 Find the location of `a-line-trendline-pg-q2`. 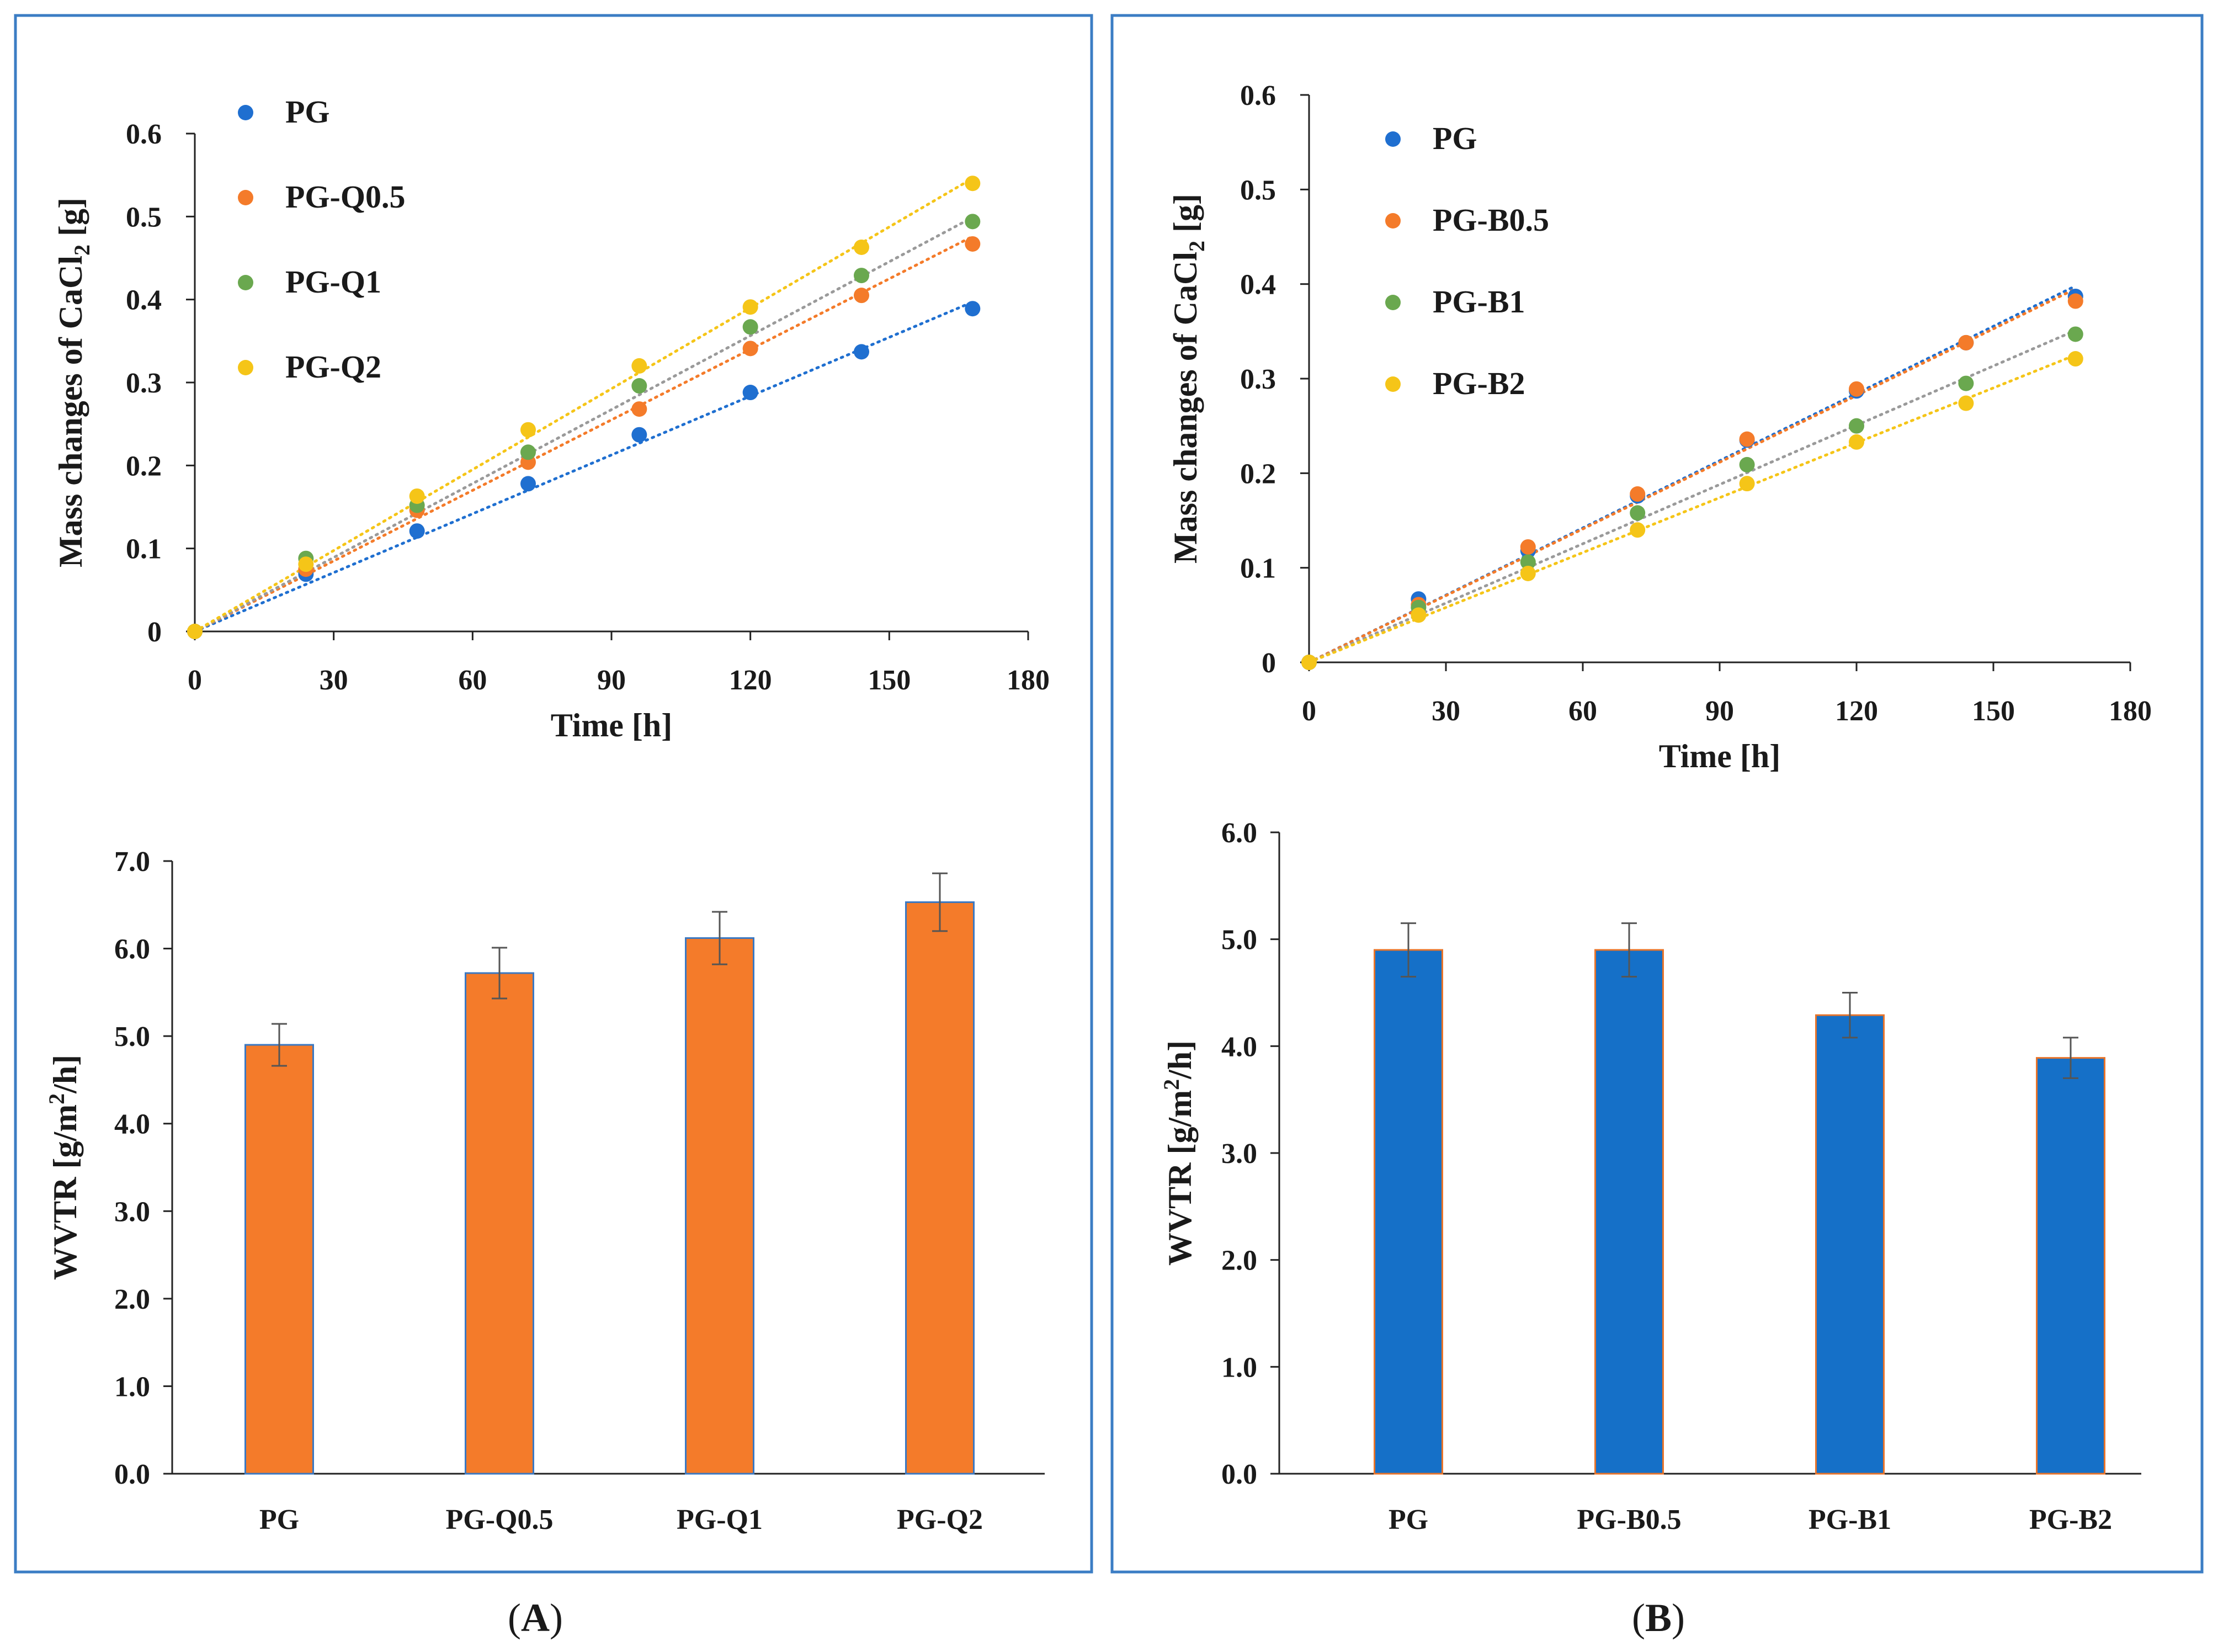

a-line-trendline-pg-q2 is located at coordinates (583, 405).